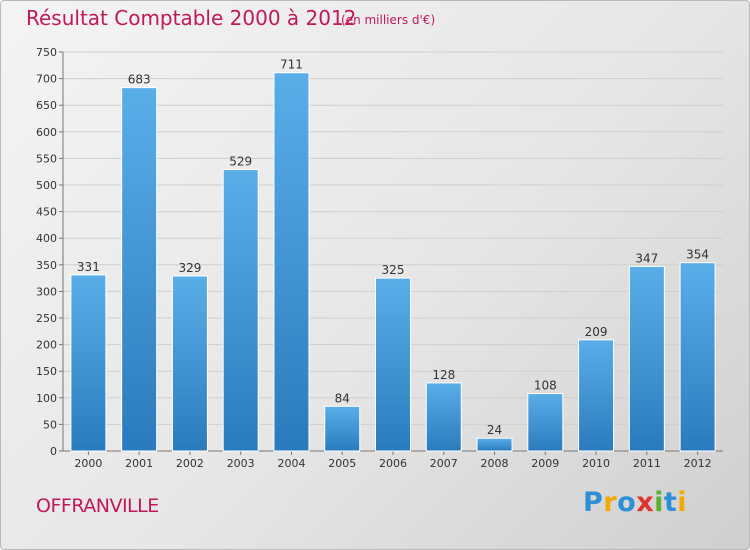 The width and height of the screenshot is (750, 550). What do you see at coordinates (46, 158) in the screenshot?
I see `y-tick-label: 550` at bounding box center [46, 158].